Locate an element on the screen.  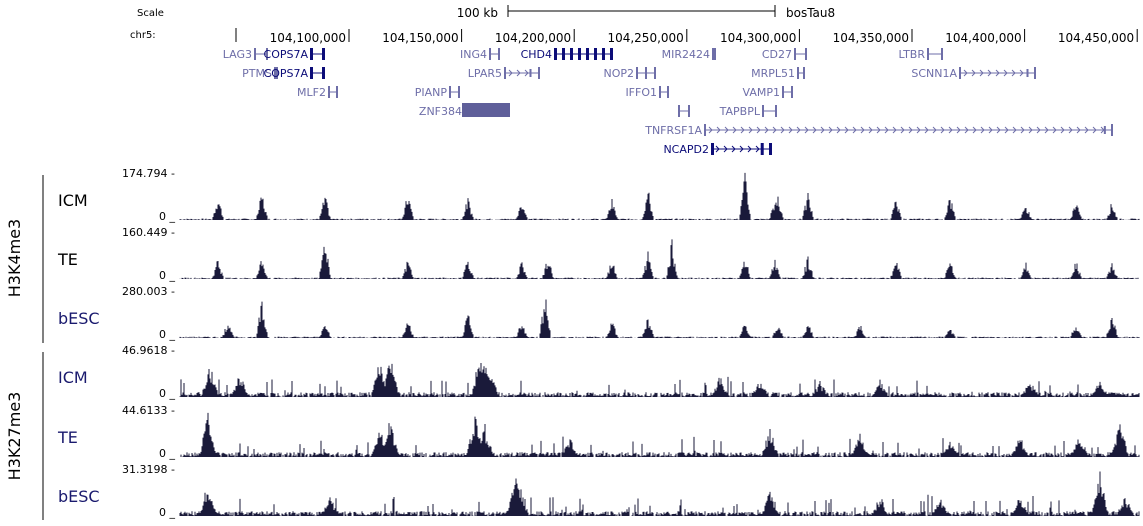
gene-cd27: CD27 is located at coordinates (784, 54).